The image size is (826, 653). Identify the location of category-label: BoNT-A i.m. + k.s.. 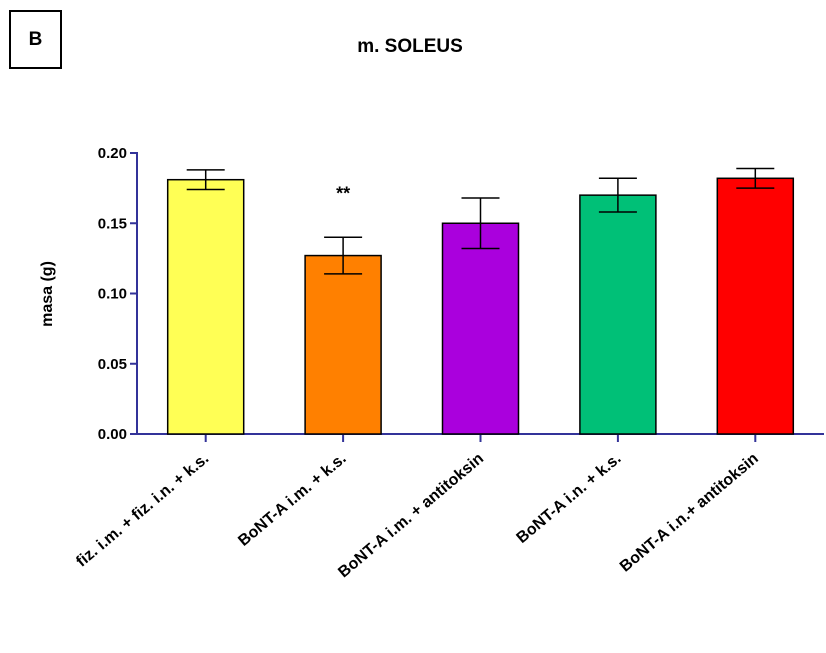
(292, 500).